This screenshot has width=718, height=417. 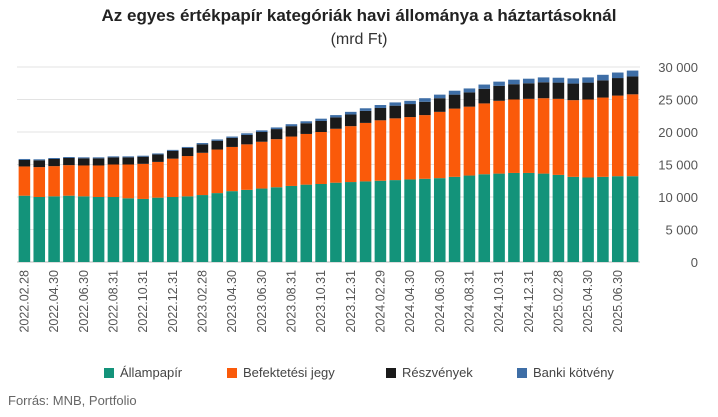 I want to click on legend-item-reszvenyek: Részvények, so click(x=429, y=372).